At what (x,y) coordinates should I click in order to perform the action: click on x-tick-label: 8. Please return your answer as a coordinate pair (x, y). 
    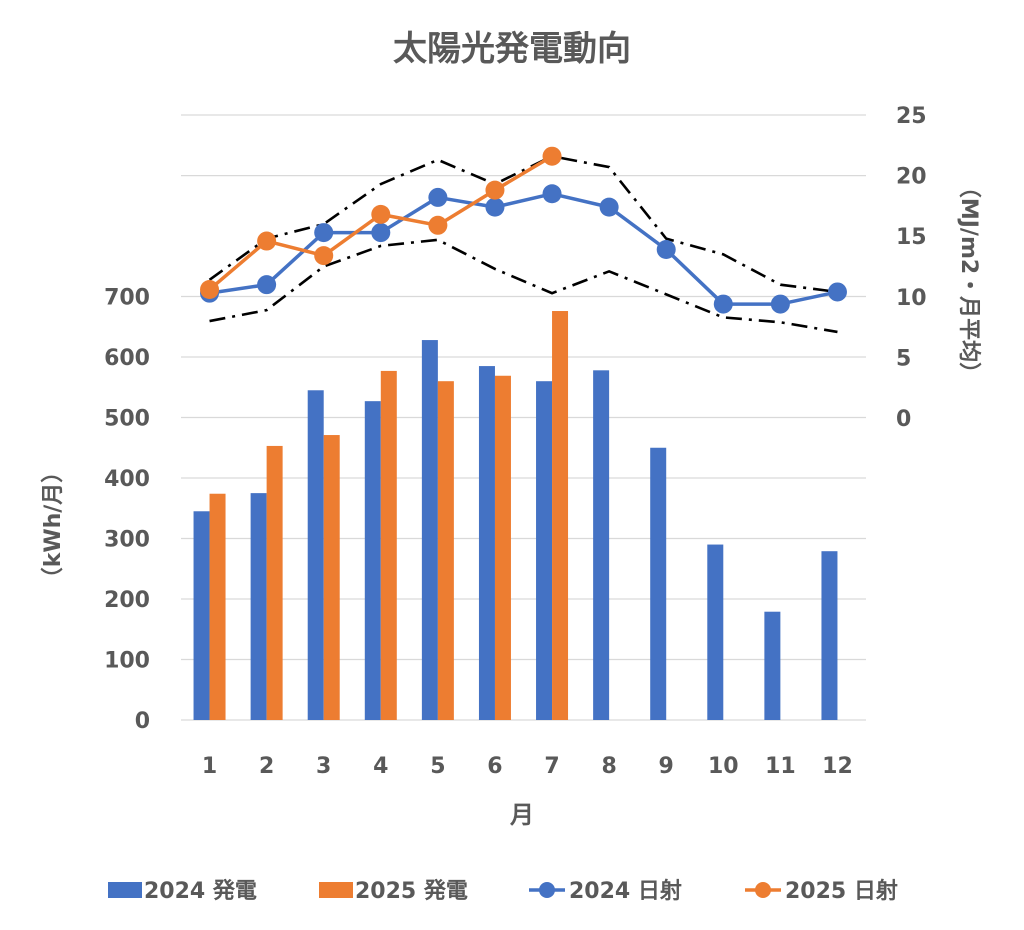
    Looking at the image, I should click on (608, 766).